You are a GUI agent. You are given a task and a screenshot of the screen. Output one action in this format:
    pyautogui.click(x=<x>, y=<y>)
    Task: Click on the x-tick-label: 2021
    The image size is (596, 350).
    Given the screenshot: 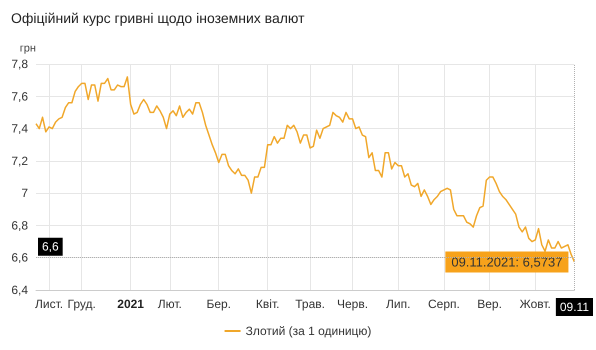 What is the action you would take?
    pyautogui.click(x=130, y=304)
    